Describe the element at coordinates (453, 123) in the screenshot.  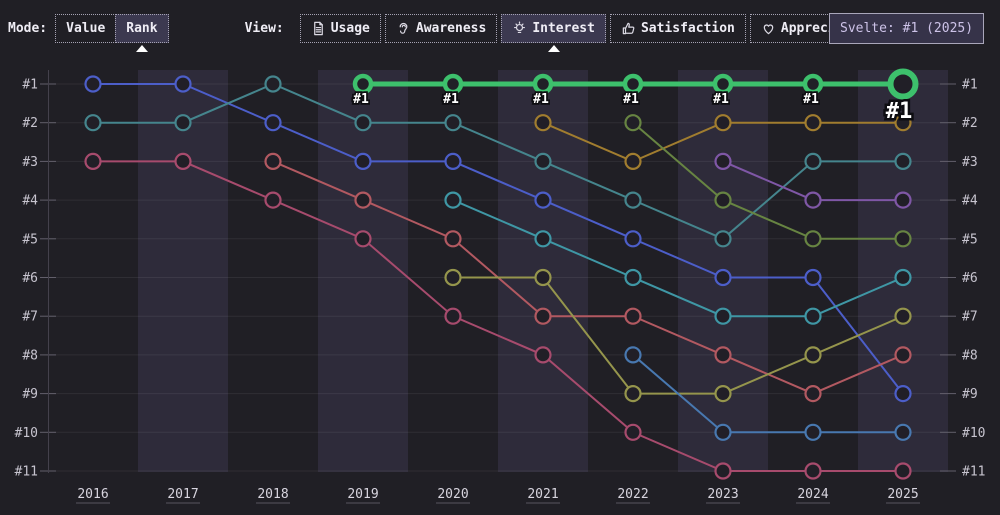
I see `point-teal-2020` at that location.